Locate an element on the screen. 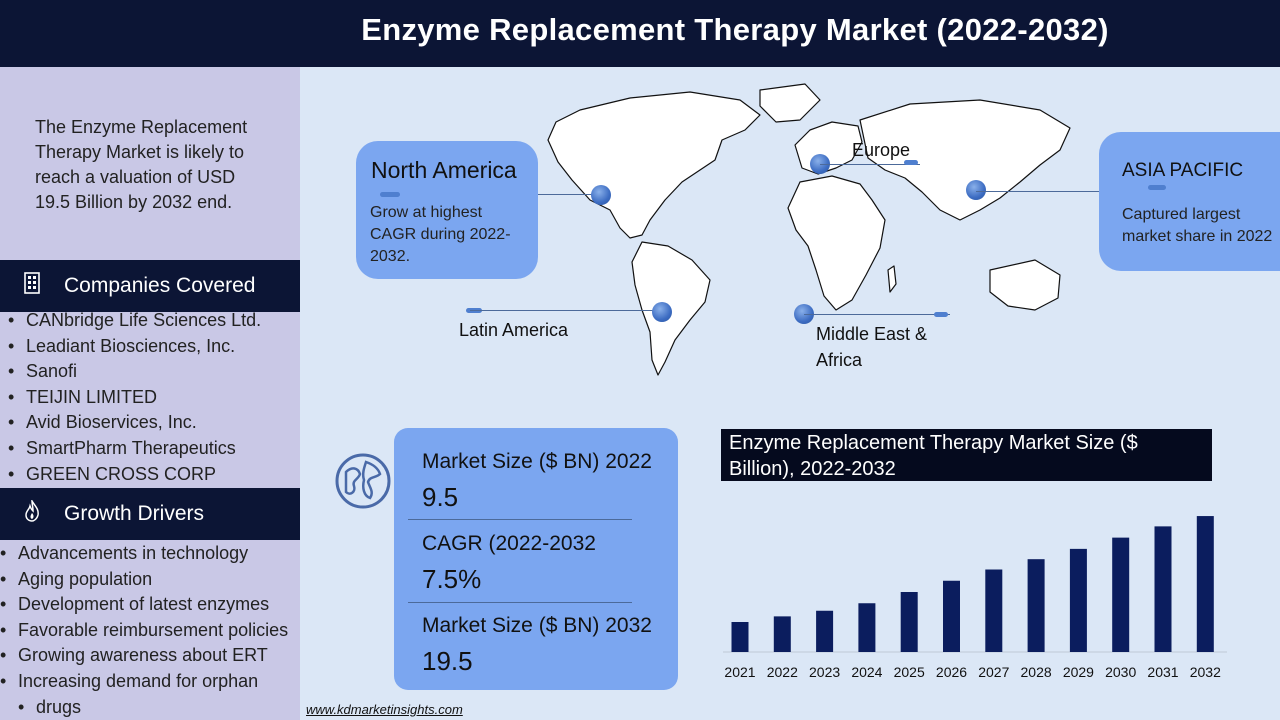 This screenshot has height=720, width=1280. north-america-shape is located at coordinates (654, 165).